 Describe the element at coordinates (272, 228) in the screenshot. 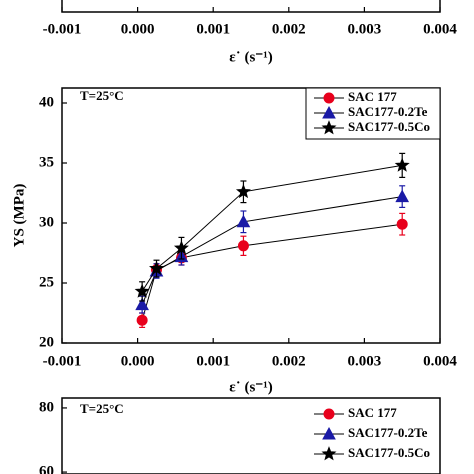

I see `series-line` at that location.